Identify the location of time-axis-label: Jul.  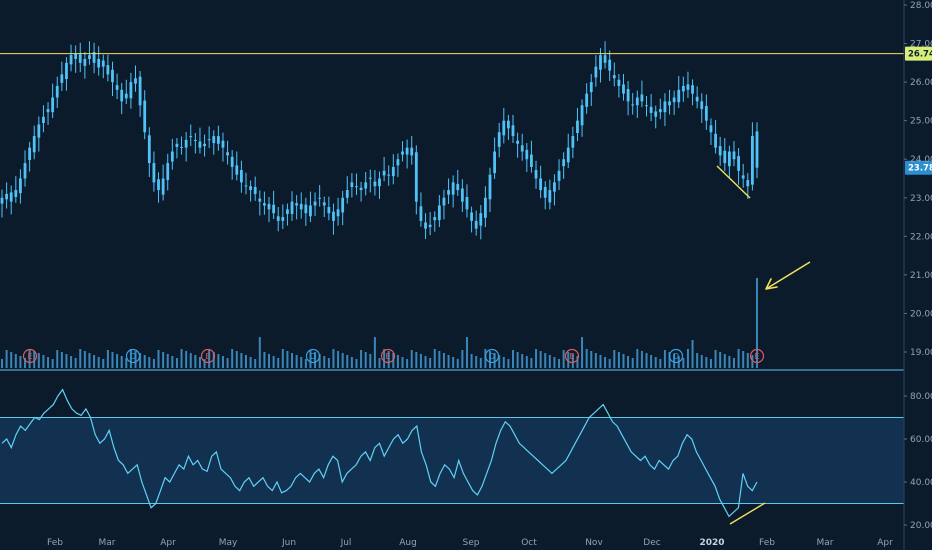
(346, 543).